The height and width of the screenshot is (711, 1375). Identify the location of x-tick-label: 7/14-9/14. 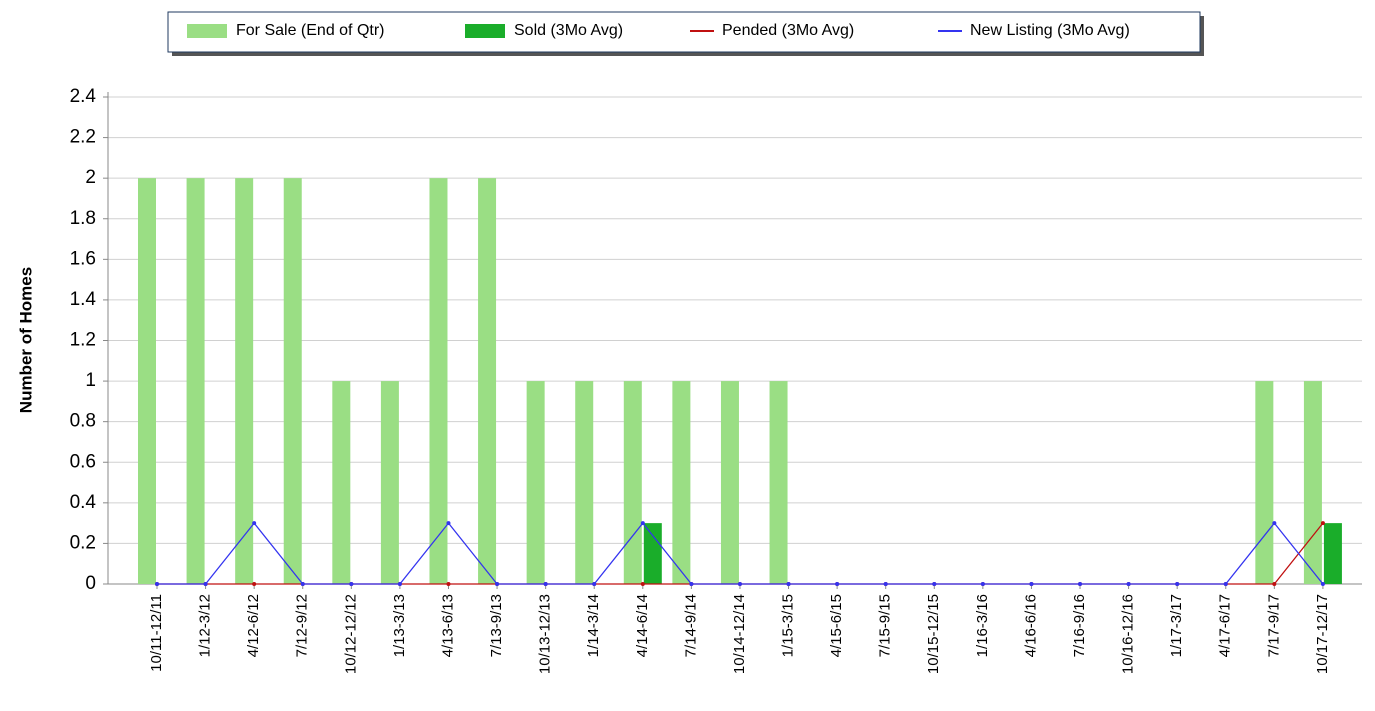
(690, 625).